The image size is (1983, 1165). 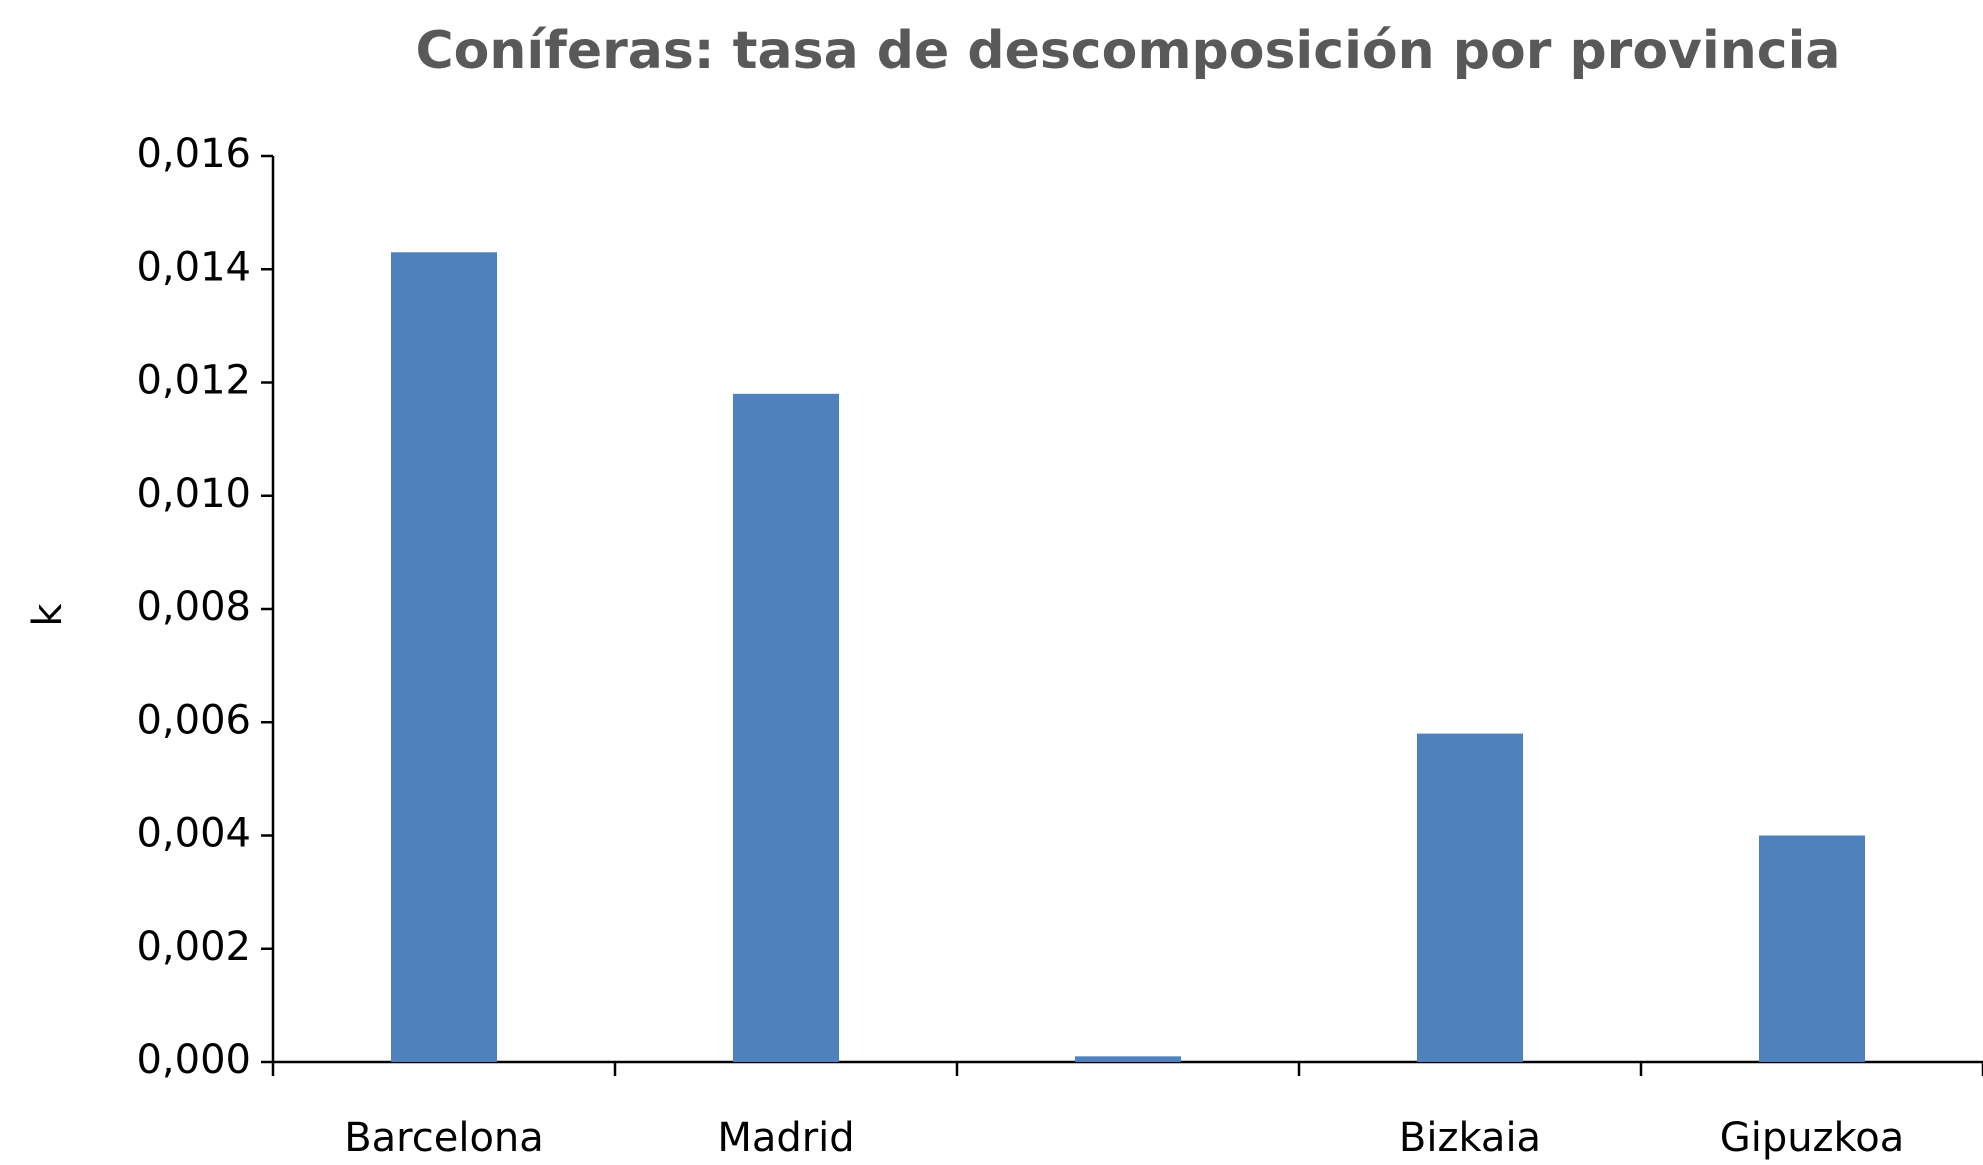 What do you see at coordinates (48, 615) in the screenshot?
I see `y-axis-label: k` at bounding box center [48, 615].